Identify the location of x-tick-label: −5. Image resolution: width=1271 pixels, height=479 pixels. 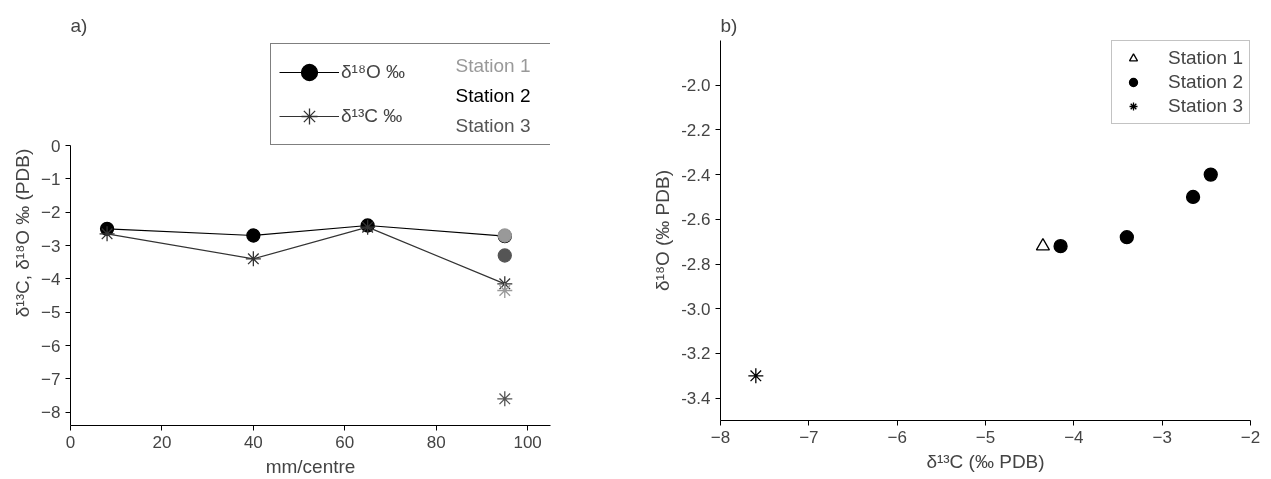
(985, 437).